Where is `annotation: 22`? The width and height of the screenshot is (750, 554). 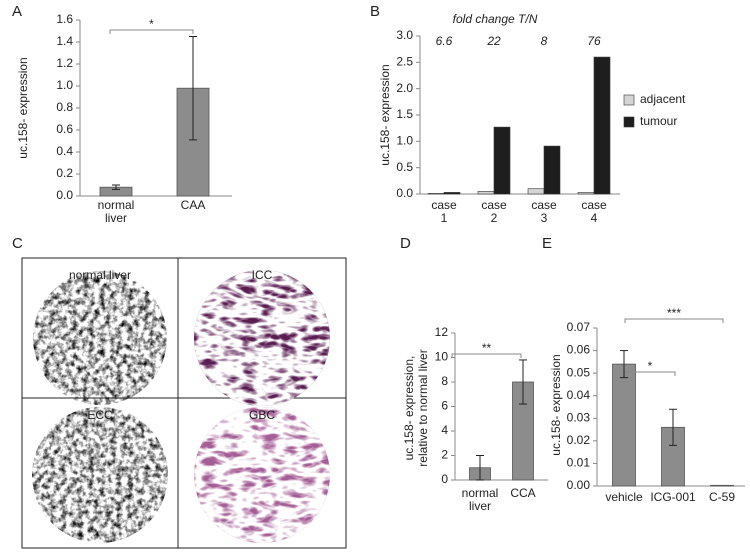
annotation: 22 is located at coordinates (493, 41).